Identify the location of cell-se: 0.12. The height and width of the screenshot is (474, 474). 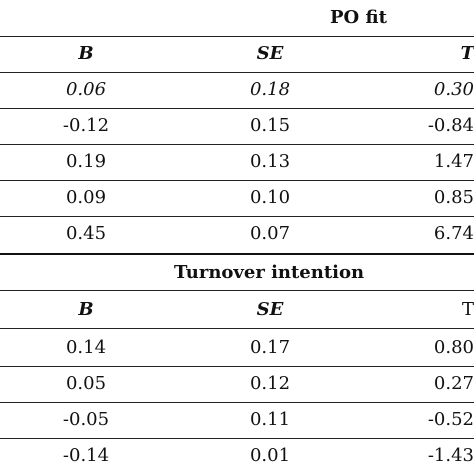
(270, 383).